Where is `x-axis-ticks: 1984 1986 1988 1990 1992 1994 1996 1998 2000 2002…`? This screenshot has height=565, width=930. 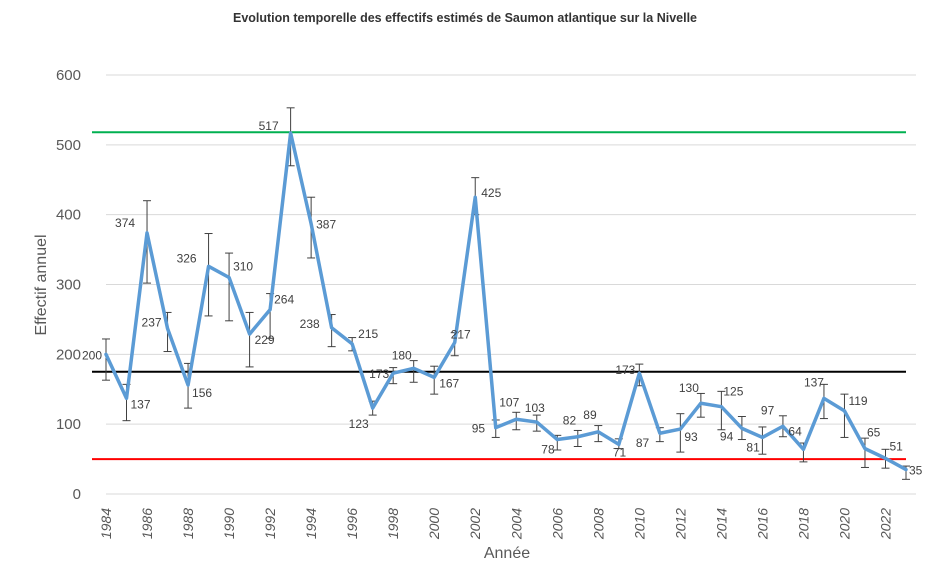 x-axis-ticks: 1984 1986 1988 1990 1992 1994 1996 1998 2000 2002… is located at coordinates (495, 524).